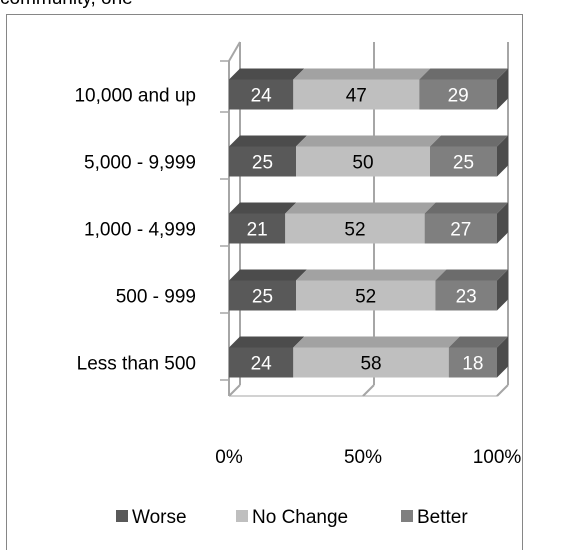 The image size is (577, 550). I want to click on data-label-4-2: 18, so click(472, 364).